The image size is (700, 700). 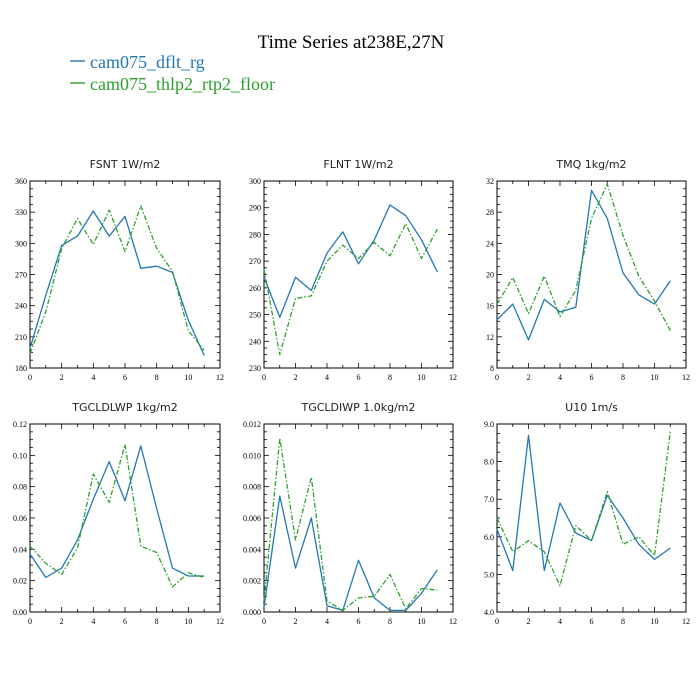 What do you see at coordinates (591, 407) in the screenshot?
I see `panel-title: U10 1m/s` at bounding box center [591, 407].